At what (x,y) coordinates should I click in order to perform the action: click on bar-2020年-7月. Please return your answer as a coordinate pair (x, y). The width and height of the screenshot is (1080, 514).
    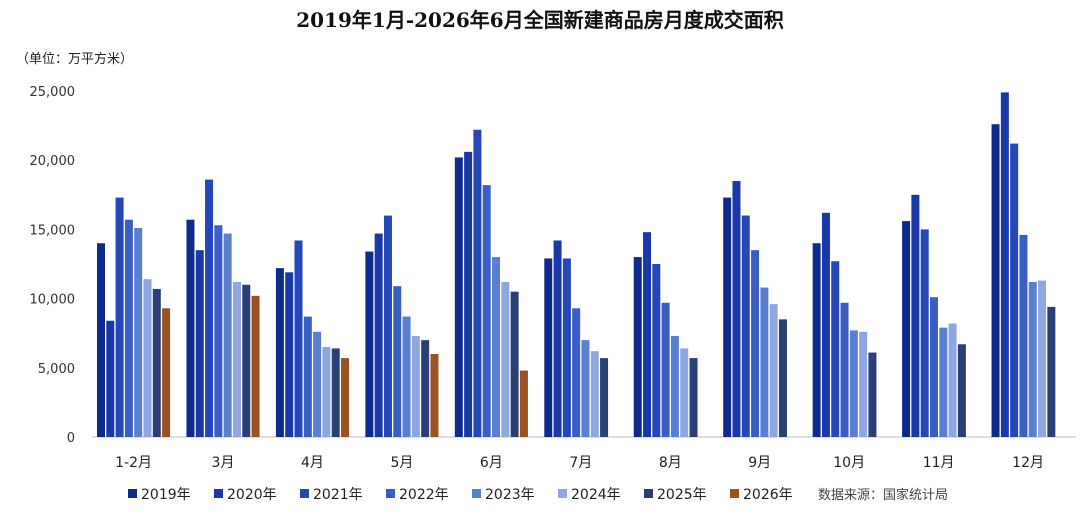
    Looking at the image, I should click on (557, 338).